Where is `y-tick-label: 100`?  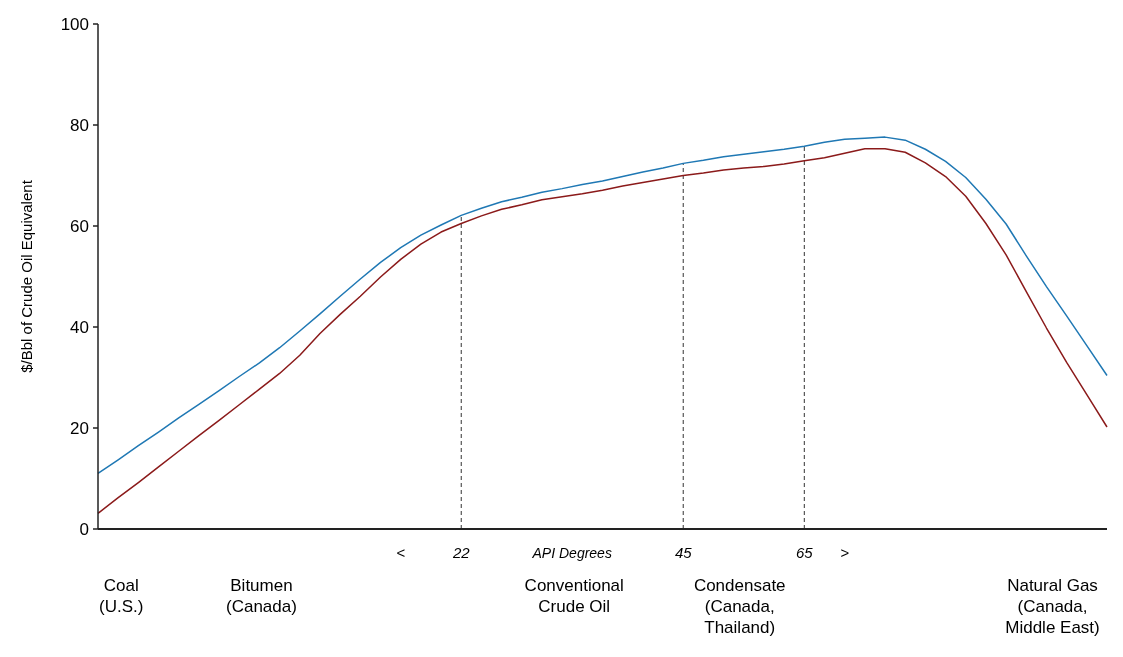 y-tick-label: 100 is located at coordinates (74, 24).